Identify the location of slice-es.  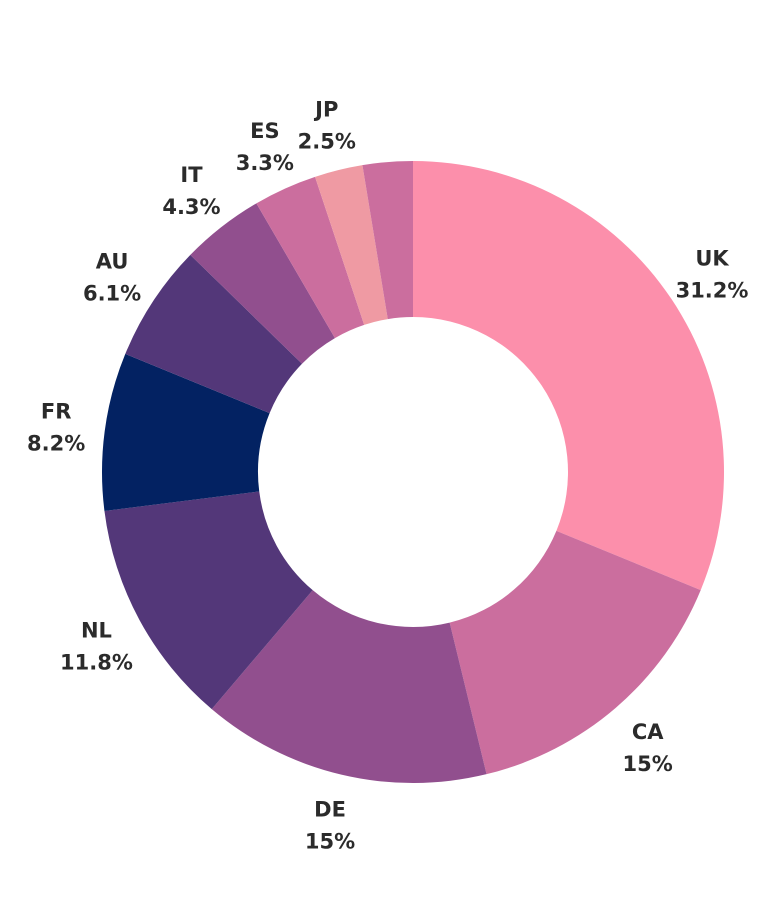
(310, 257).